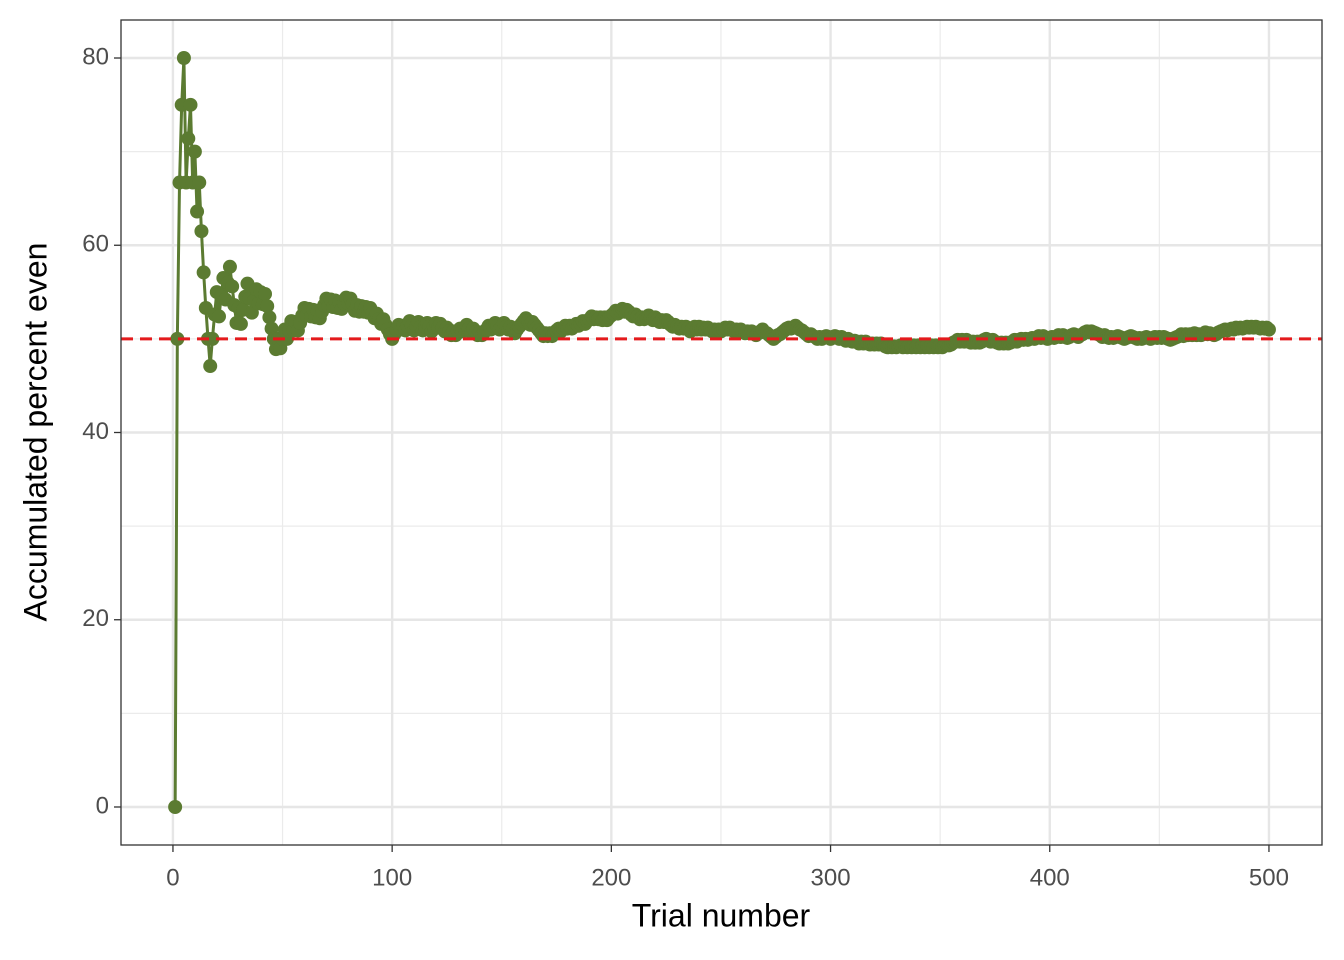 The height and width of the screenshot is (960, 1344). What do you see at coordinates (35, 432) in the screenshot?
I see `y-axis-title: Accumulated percent even` at bounding box center [35, 432].